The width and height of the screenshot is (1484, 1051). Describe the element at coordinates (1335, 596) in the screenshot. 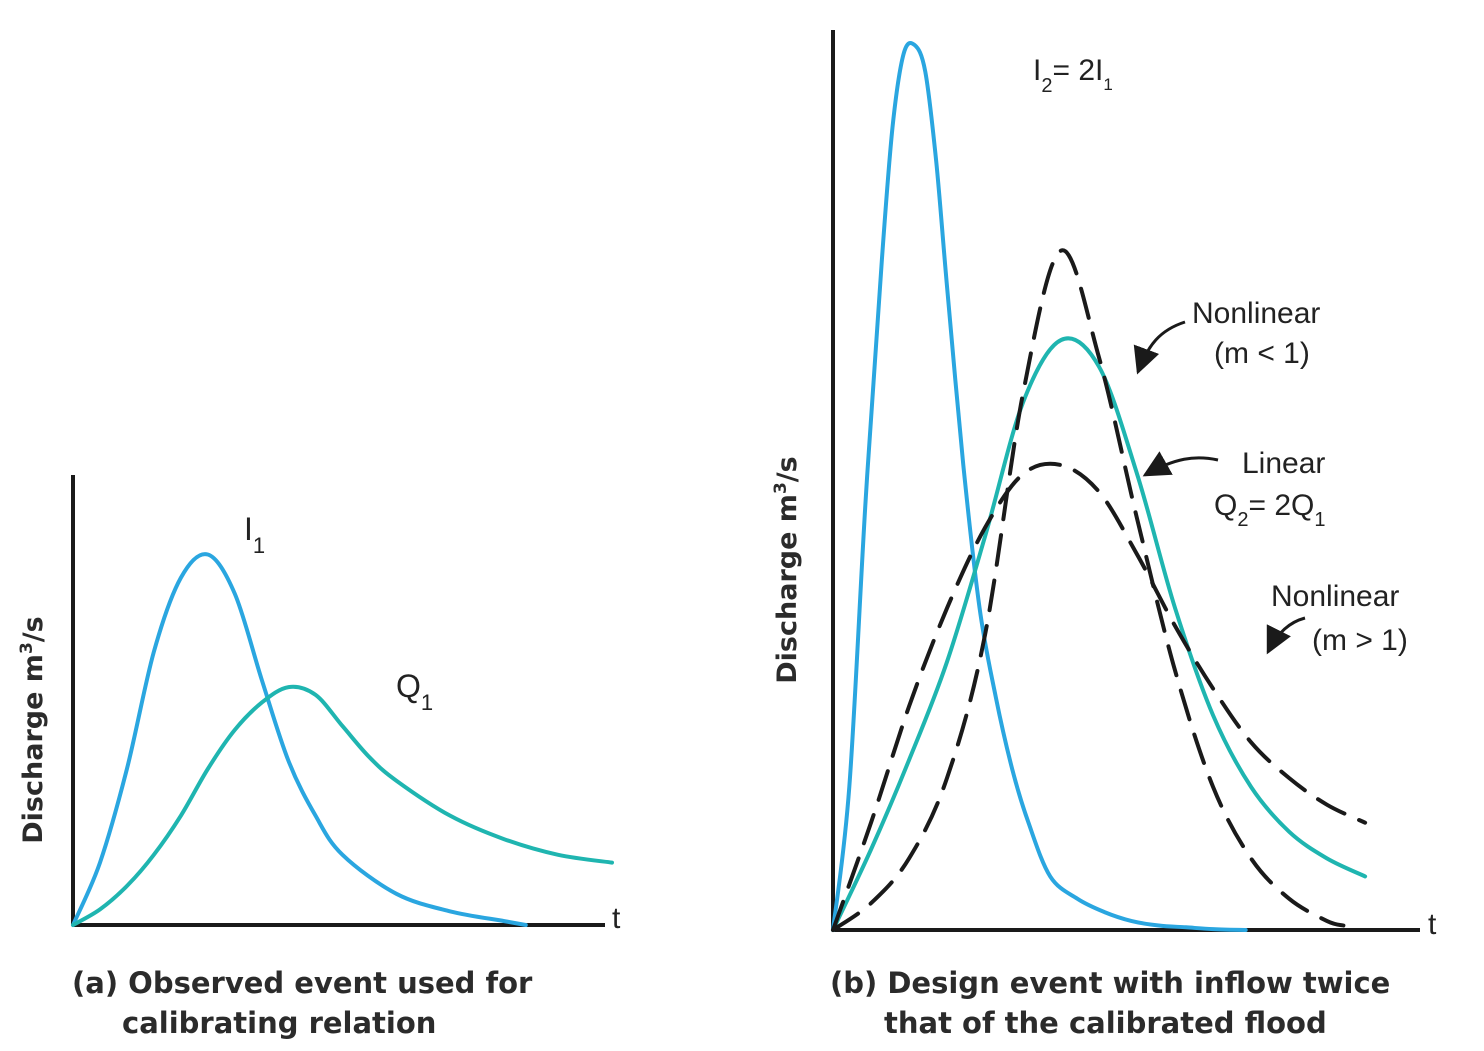

I see `label-nonlinear-m-gt-1-line1: Nonlinear` at that location.